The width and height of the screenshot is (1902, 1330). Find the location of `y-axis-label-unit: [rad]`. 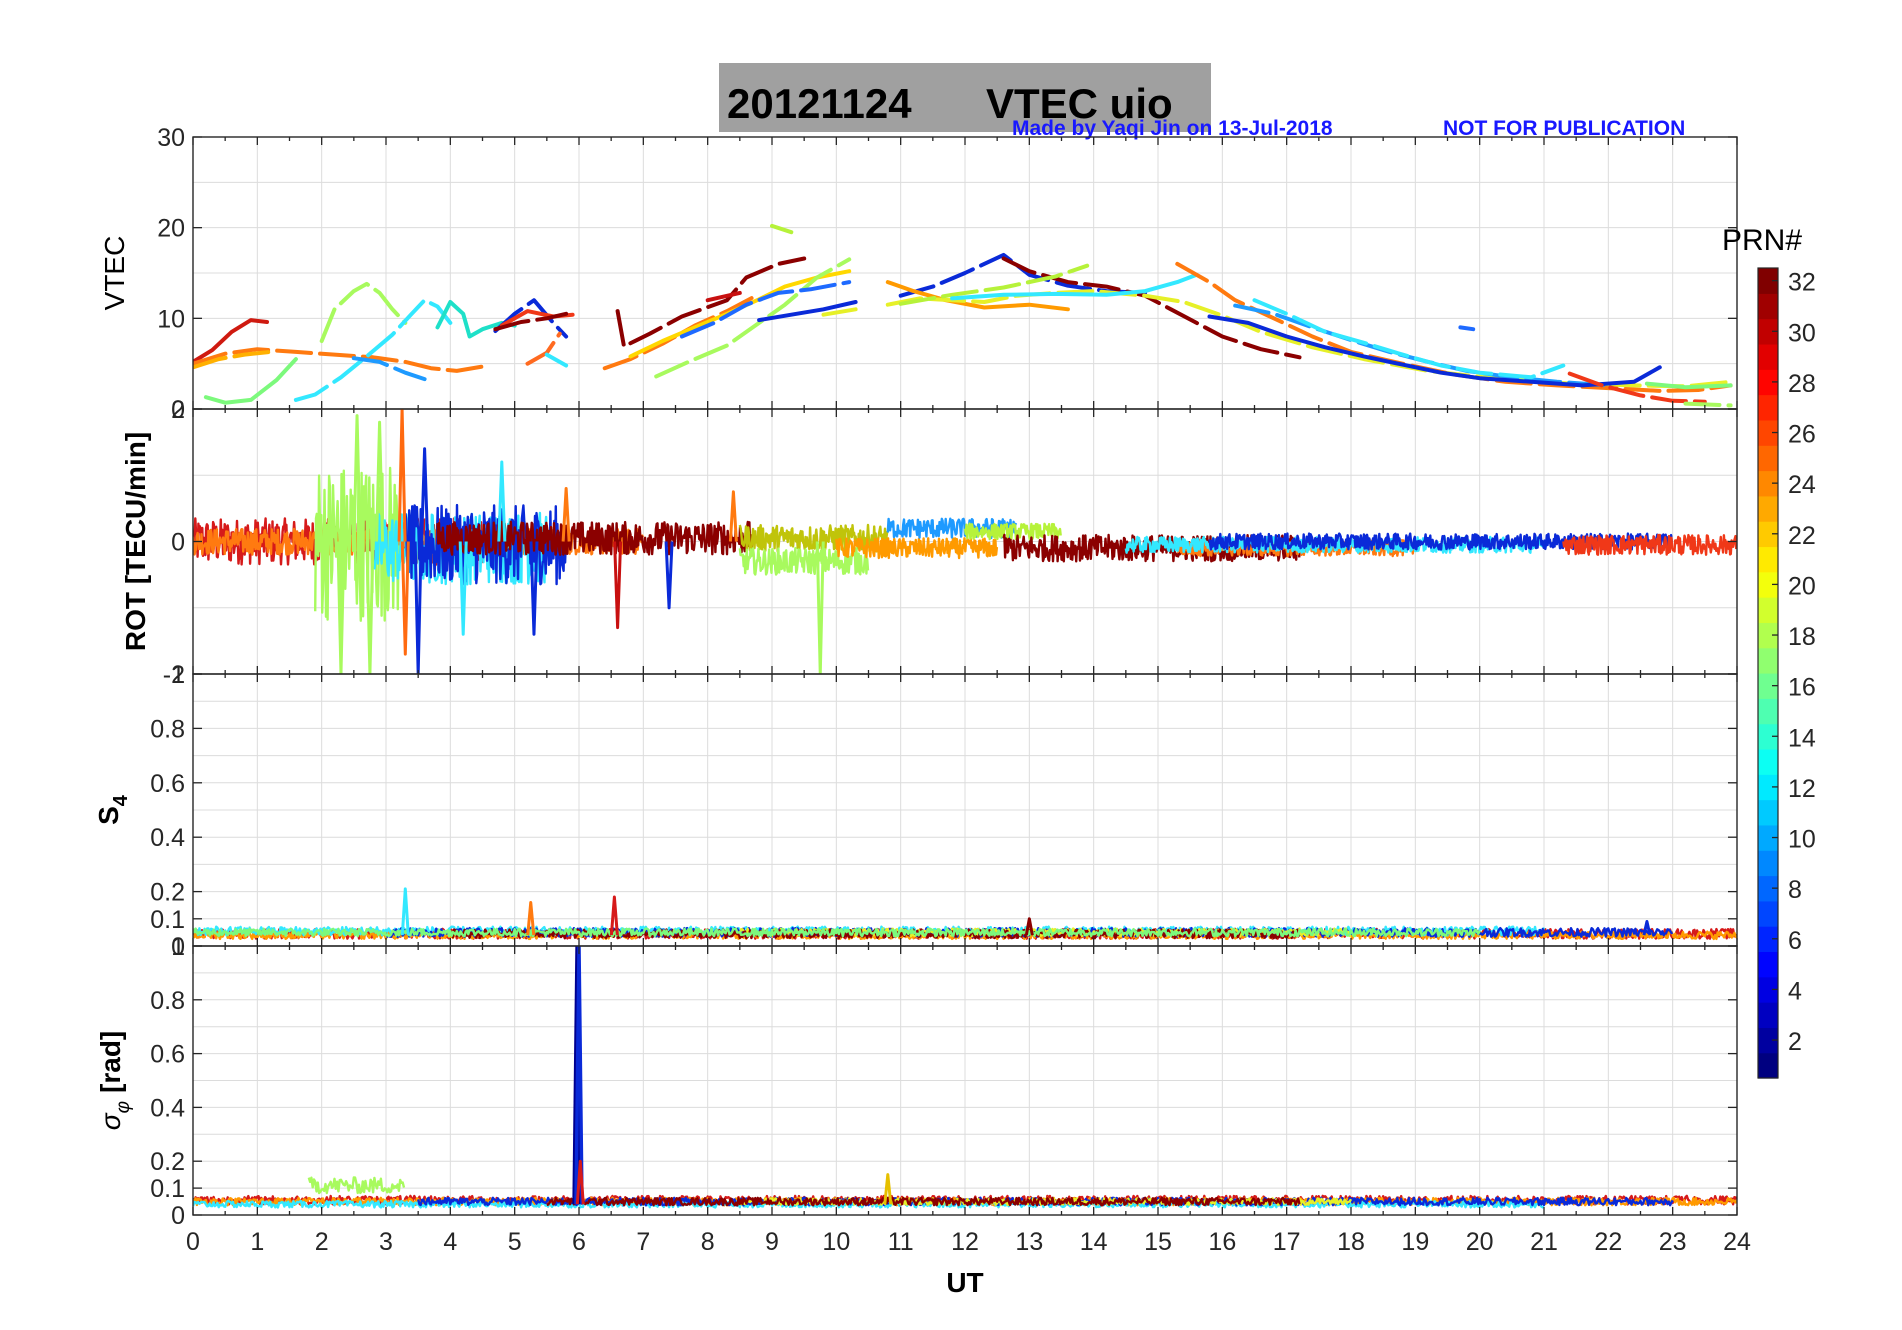

y-axis-label-unit: [rad] is located at coordinates (110, 1062).